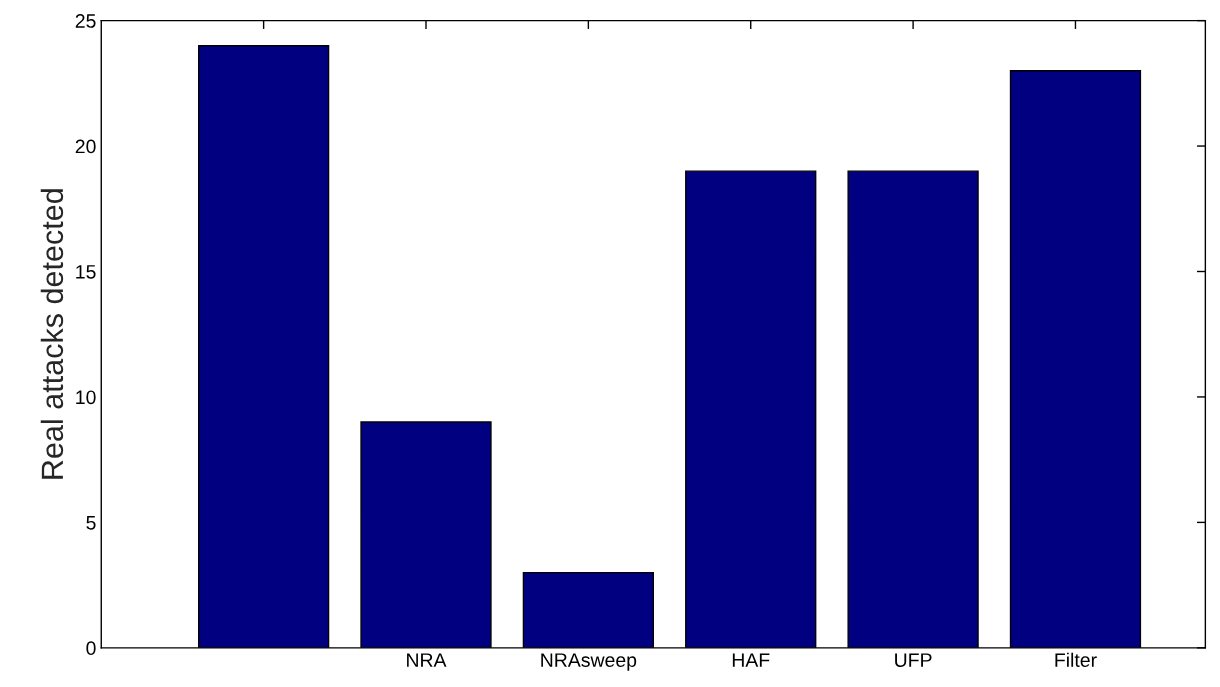 This screenshot has height=687, width=1220. I want to click on y-tick-label: 20, so click(85, 146).